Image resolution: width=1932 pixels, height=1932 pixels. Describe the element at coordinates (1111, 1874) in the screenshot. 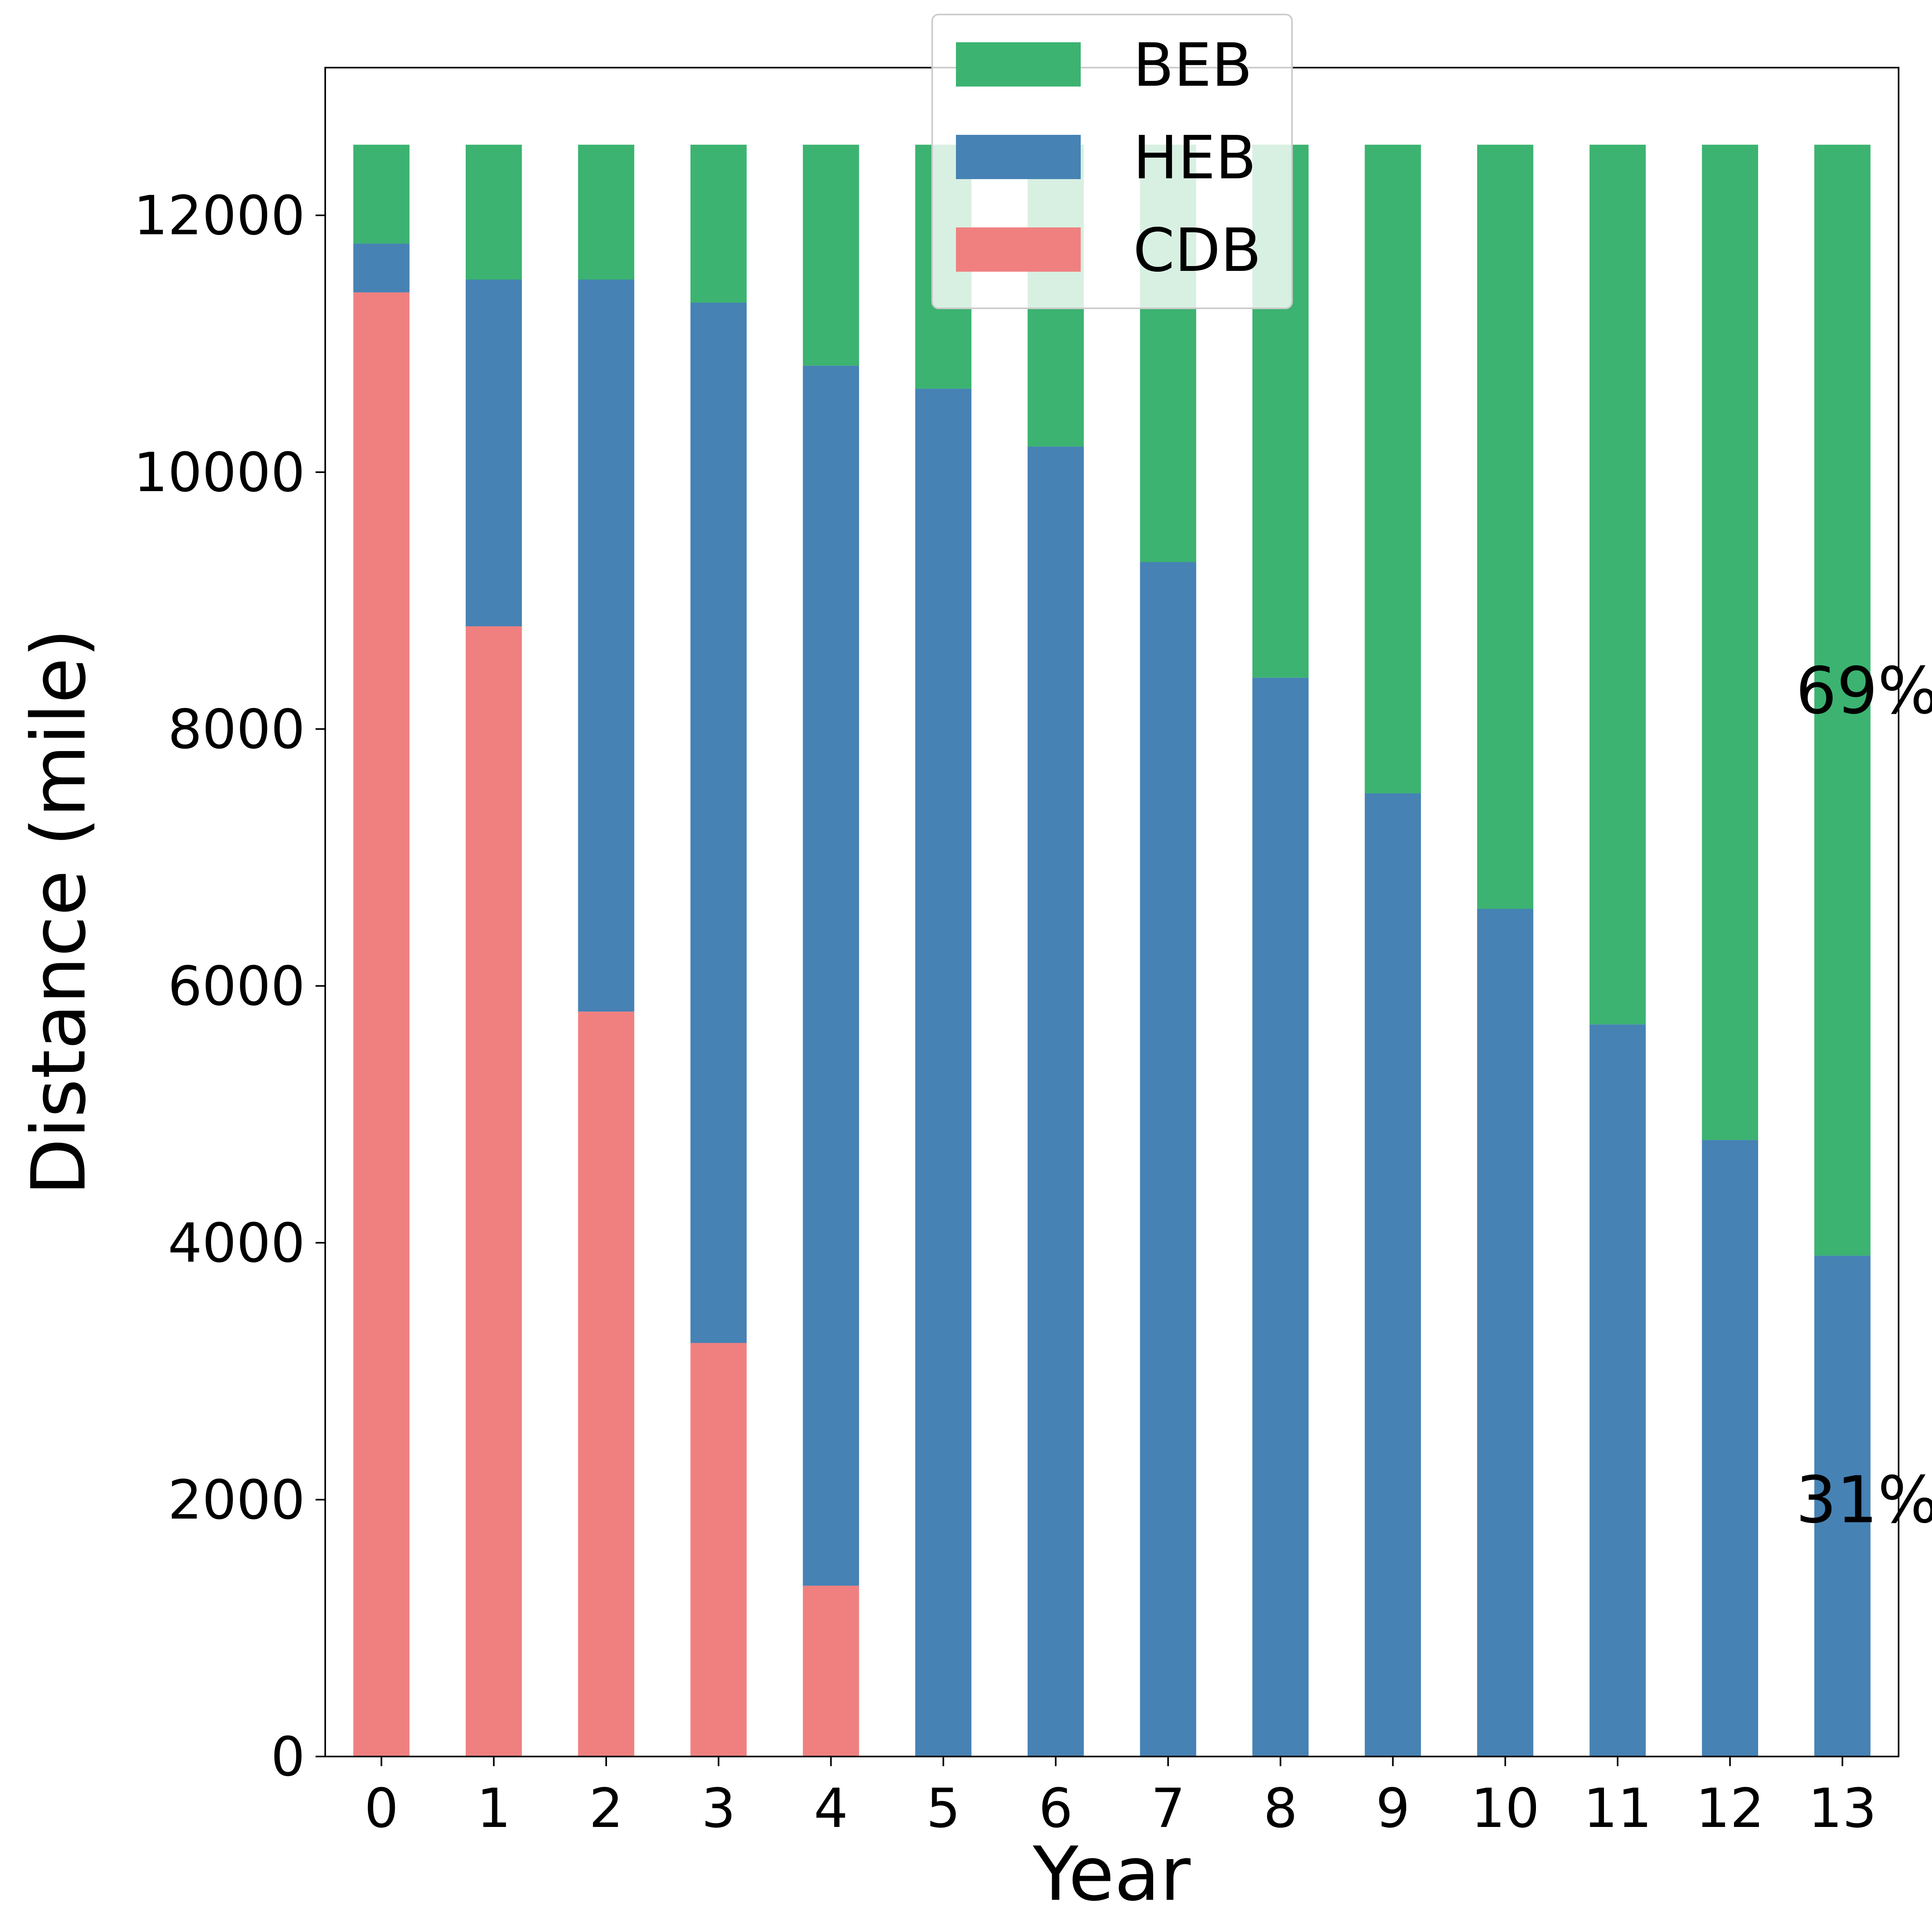

I see `x-axis-label: Year` at that location.